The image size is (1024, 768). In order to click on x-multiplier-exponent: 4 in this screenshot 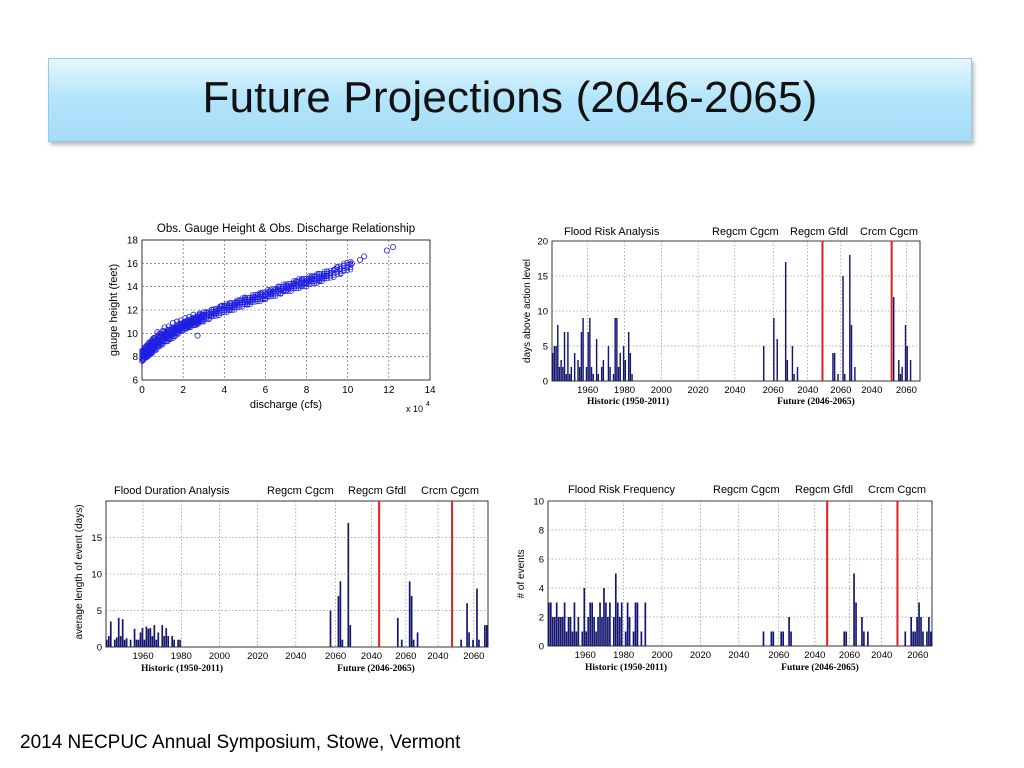, I will do `click(428, 404)`.